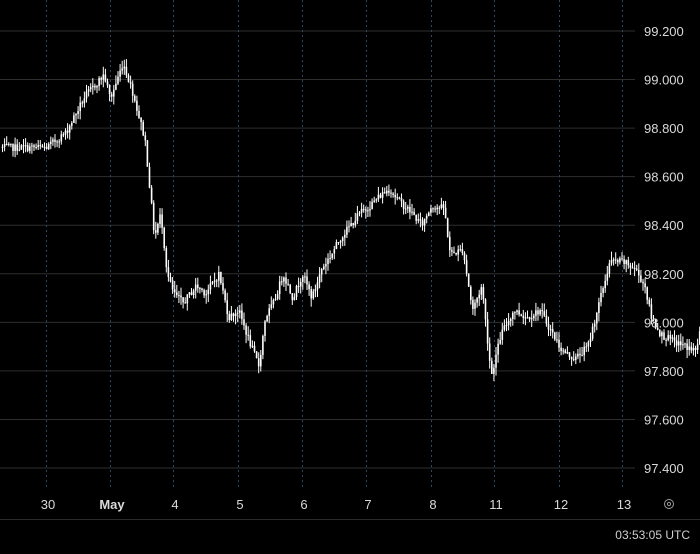 The width and height of the screenshot is (700, 554). I want to click on y-tick-label: 98.200, so click(664, 274).